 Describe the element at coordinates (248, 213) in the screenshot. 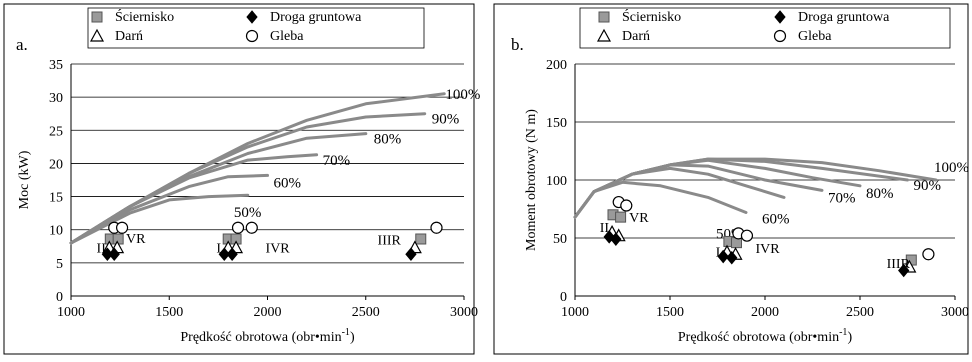

I see `curve-label: 50%` at that location.